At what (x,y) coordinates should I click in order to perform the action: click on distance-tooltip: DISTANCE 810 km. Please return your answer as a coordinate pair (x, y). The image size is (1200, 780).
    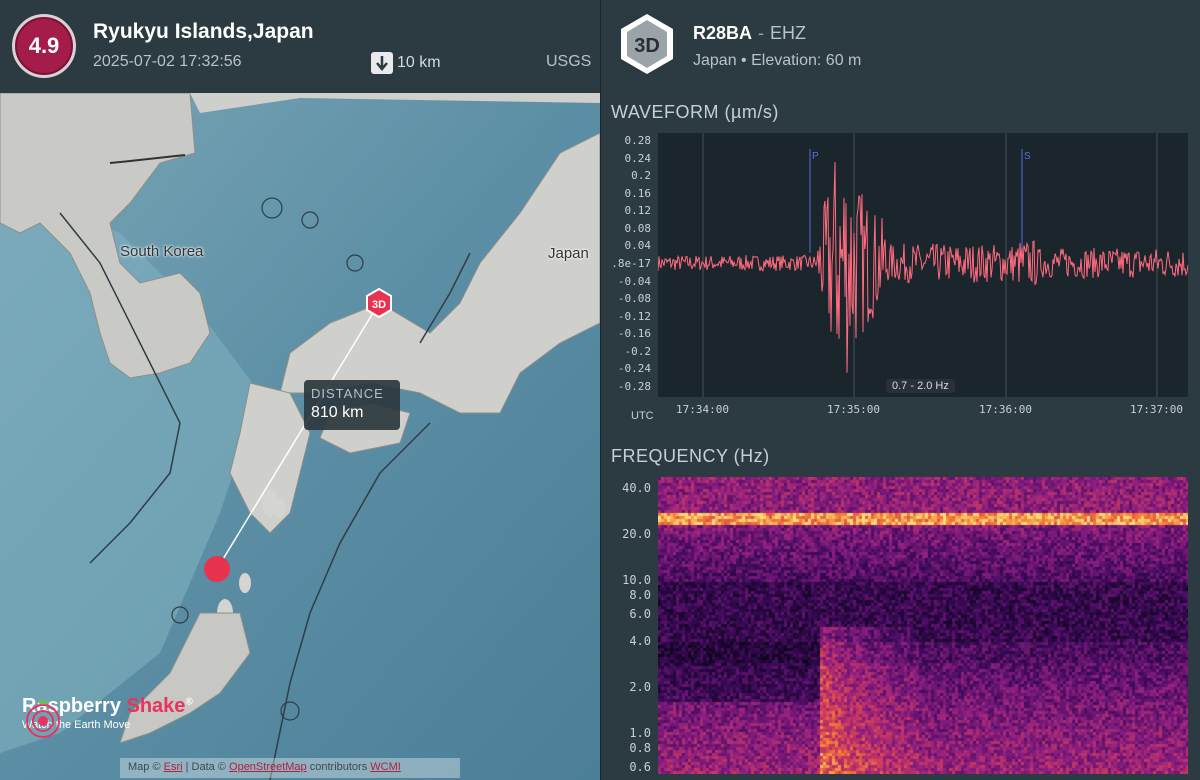
    Looking at the image, I should click on (352, 405).